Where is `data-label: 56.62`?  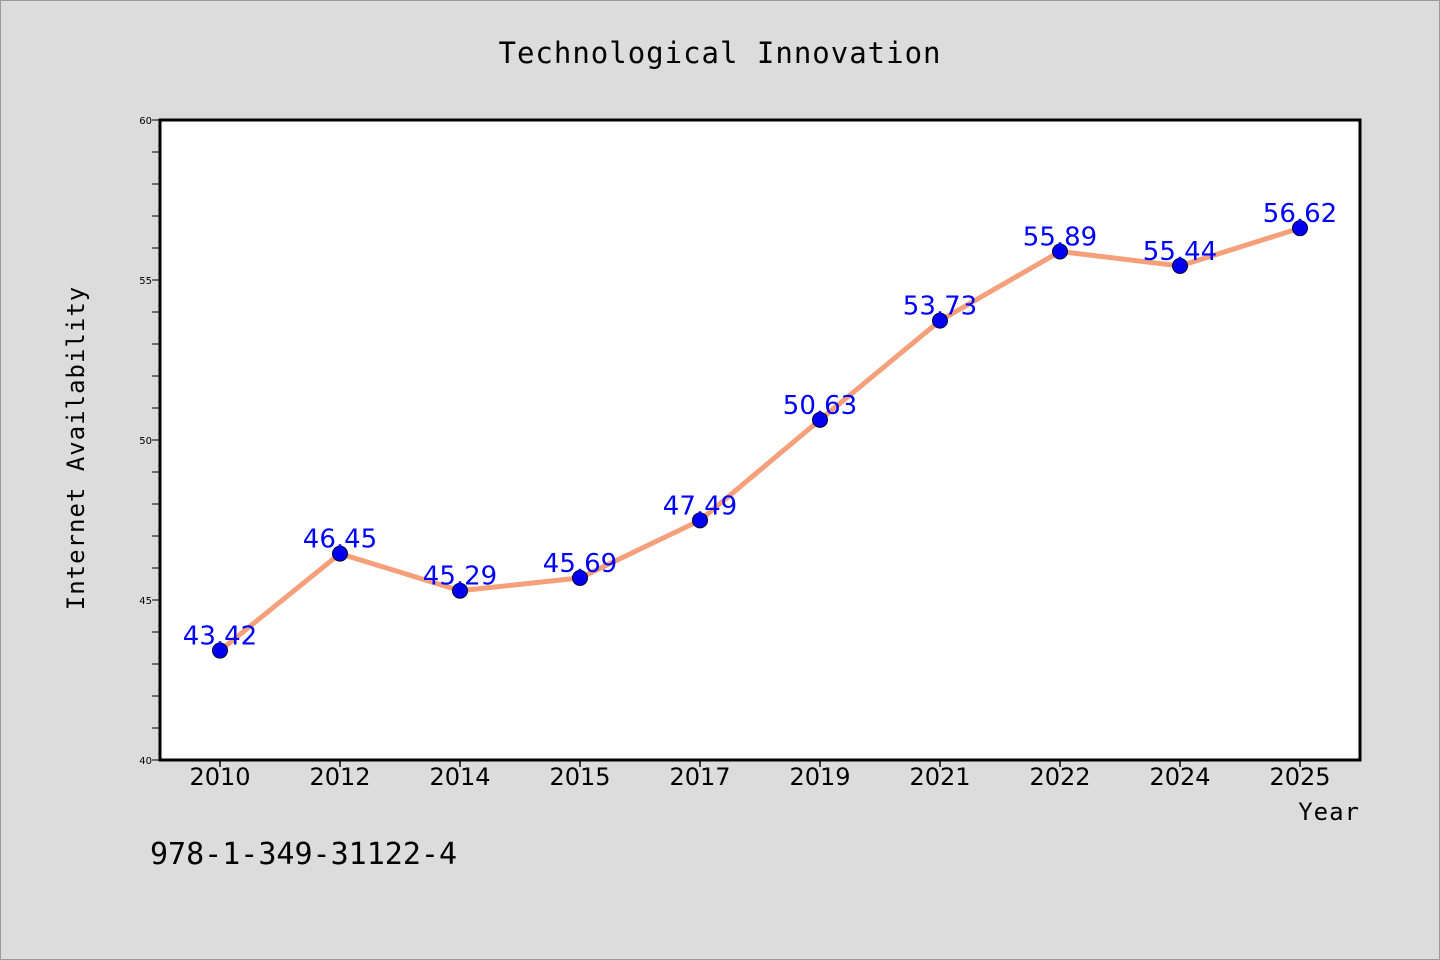
data-label: 56.62 is located at coordinates (1300, 214).